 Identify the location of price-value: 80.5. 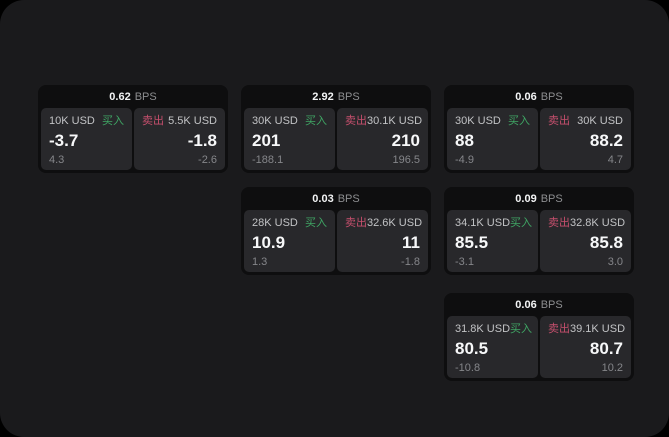
(472, 348).